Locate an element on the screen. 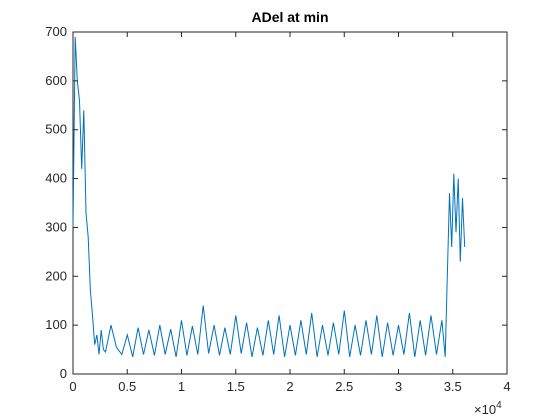 Image resolution: width=560 pixels, height=420 pixels. y-tick-label: 100 is located at coordinates (56, 324).